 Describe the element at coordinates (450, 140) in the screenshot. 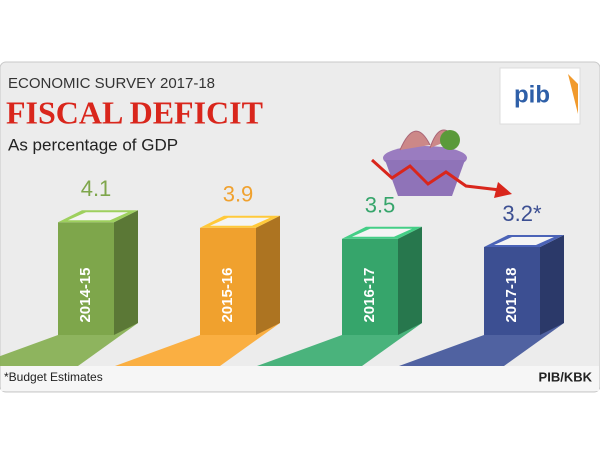

I see `produce-green` at that location.